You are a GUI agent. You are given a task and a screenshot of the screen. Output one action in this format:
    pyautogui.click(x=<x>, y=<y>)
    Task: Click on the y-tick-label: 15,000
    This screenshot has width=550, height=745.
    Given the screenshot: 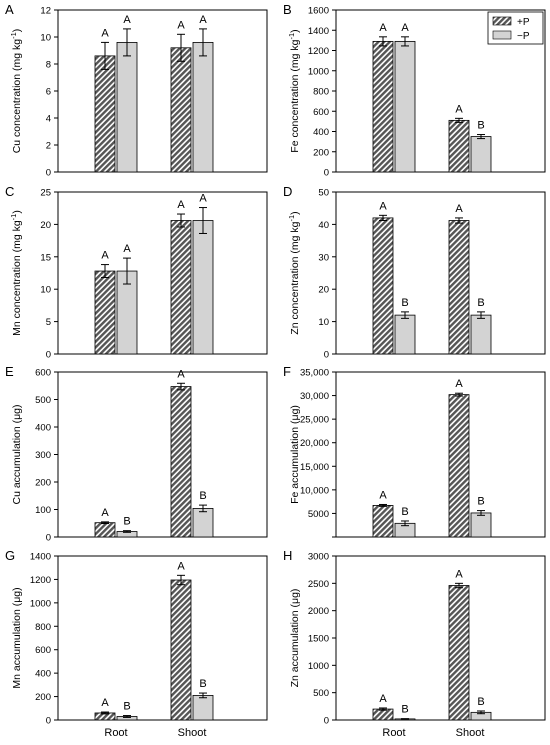 What is the action you would take?
    pyautogui.click(x=314, y=467)
    